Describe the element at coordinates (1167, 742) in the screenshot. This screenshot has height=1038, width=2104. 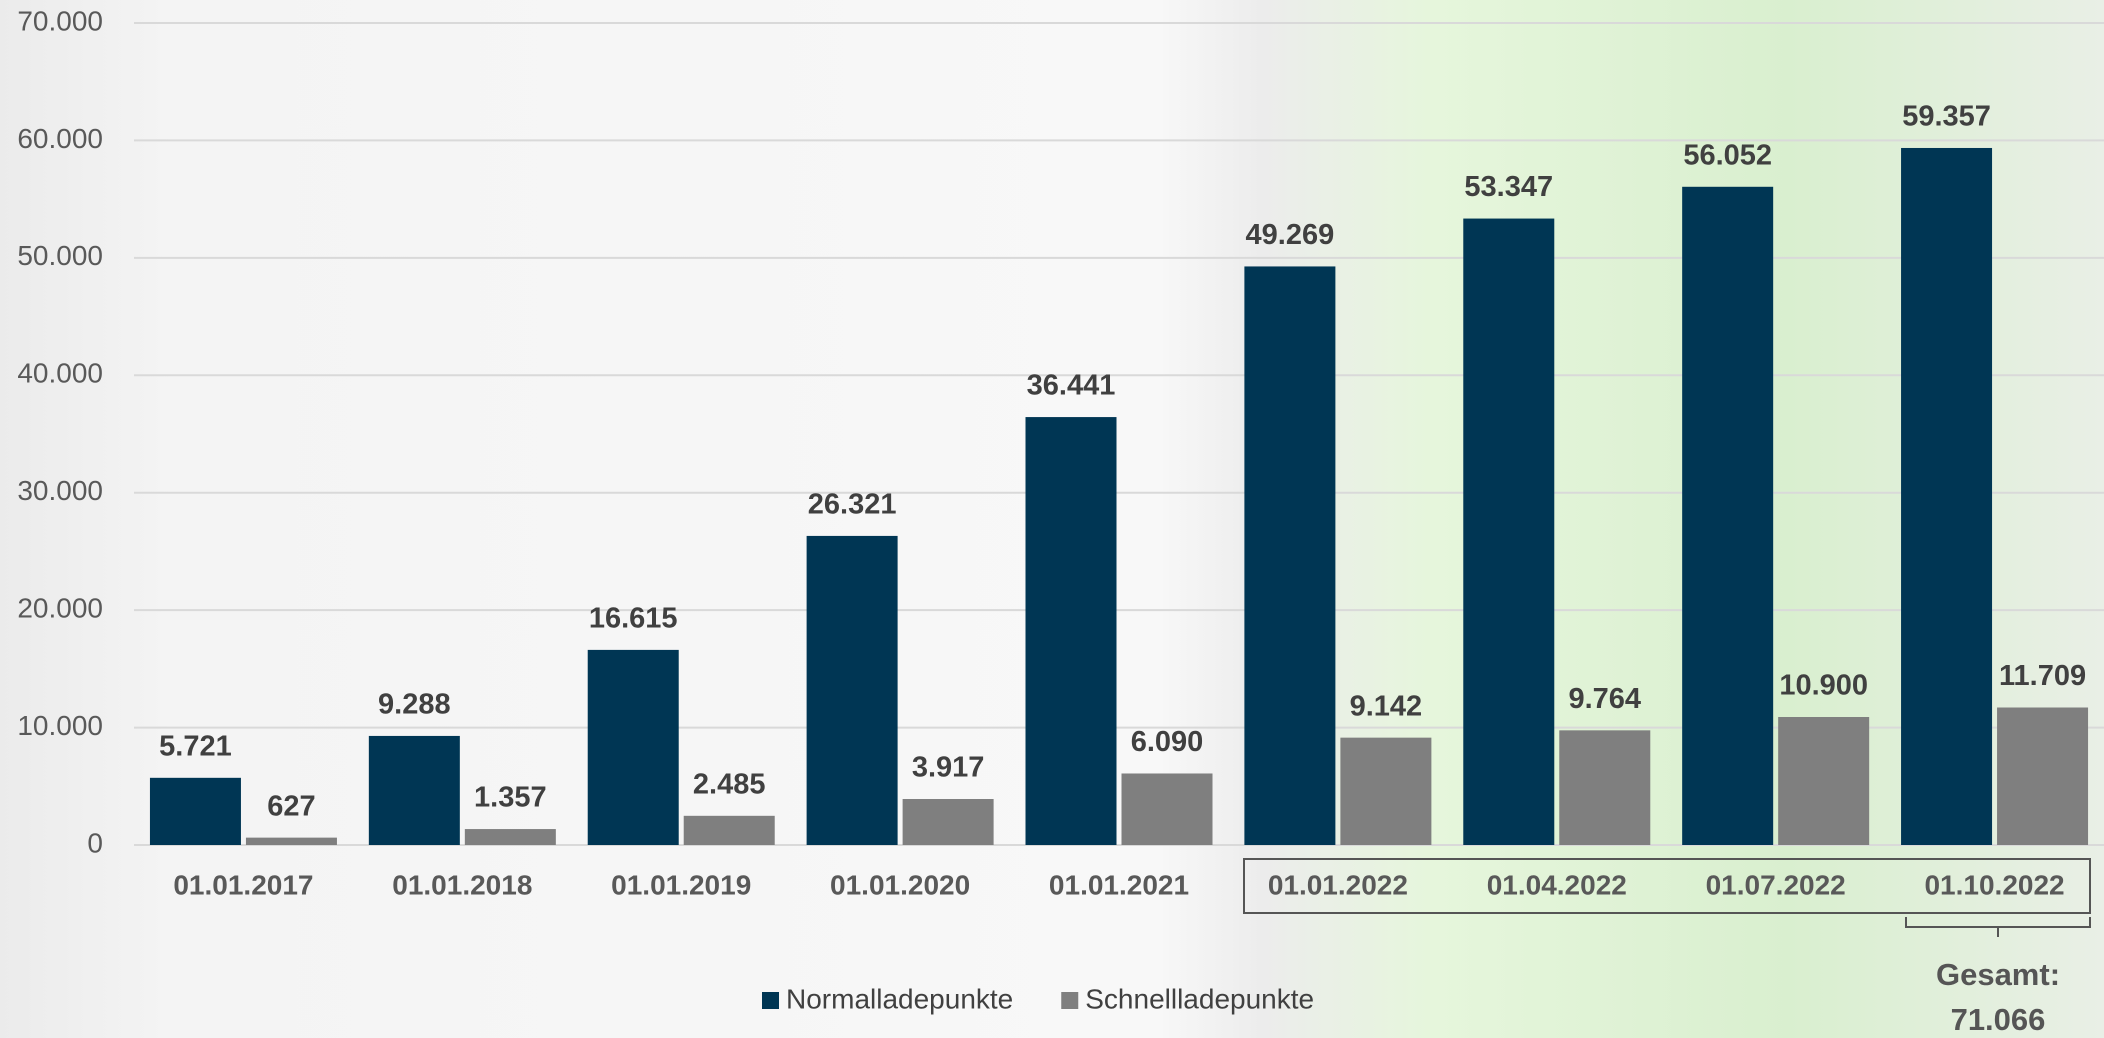
I see `value-label: 6.090` at that location.